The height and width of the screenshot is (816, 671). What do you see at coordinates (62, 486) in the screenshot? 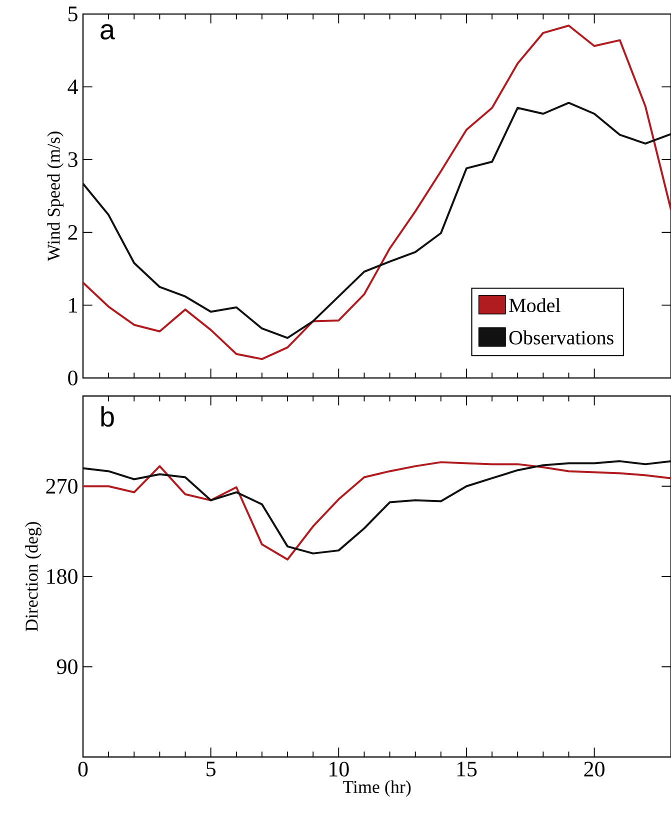
I see `y-tick-label: 270` at bounding box center [62, 486].